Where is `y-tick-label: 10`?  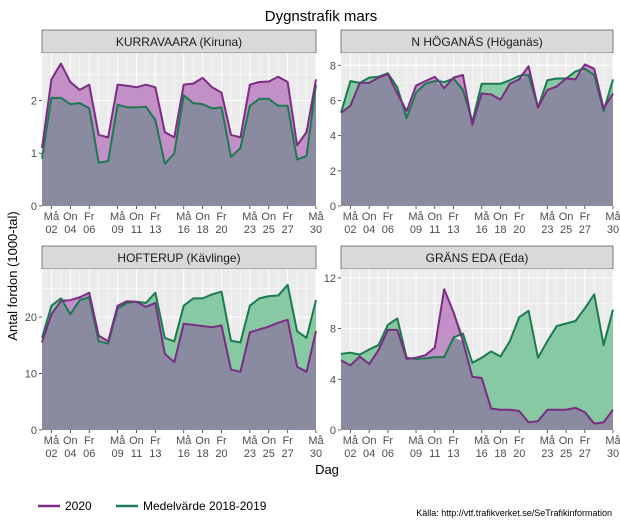
y-tick-label: 10 is located at coordinates (31, 375).